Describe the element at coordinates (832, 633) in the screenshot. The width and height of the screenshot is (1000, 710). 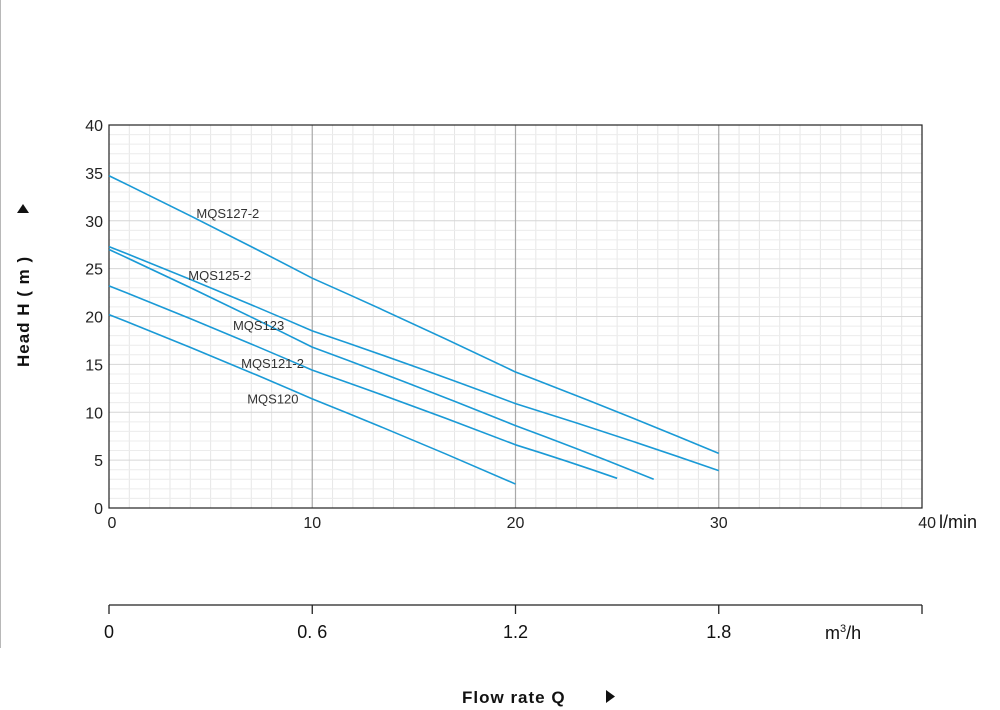
I see `x2-unit-base: m` at that location.